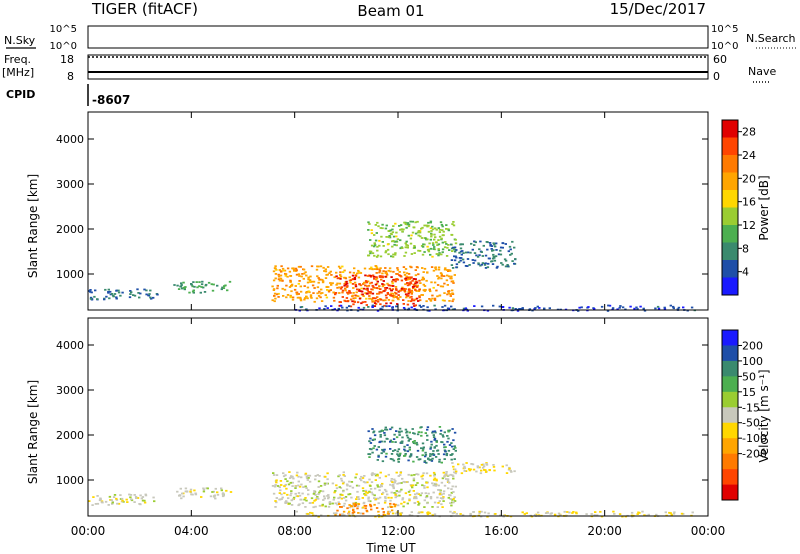 The width and height of the screenshot is (800, 554). What do you see at coordinates (63, 29) in the screenshot?
I see `nsky-tick-top: 10^5` at bounding box center [63, 29].